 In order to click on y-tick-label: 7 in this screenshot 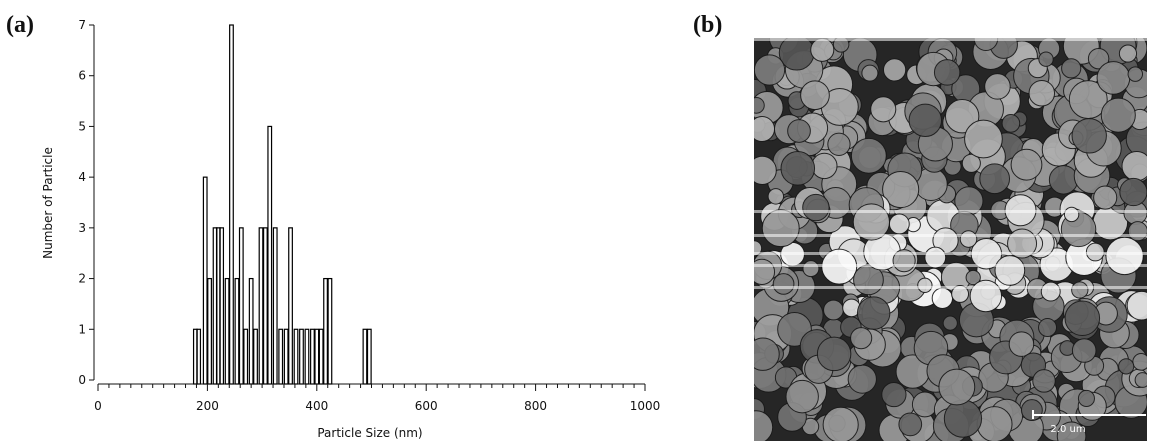, I will do `click(82, 25)`.